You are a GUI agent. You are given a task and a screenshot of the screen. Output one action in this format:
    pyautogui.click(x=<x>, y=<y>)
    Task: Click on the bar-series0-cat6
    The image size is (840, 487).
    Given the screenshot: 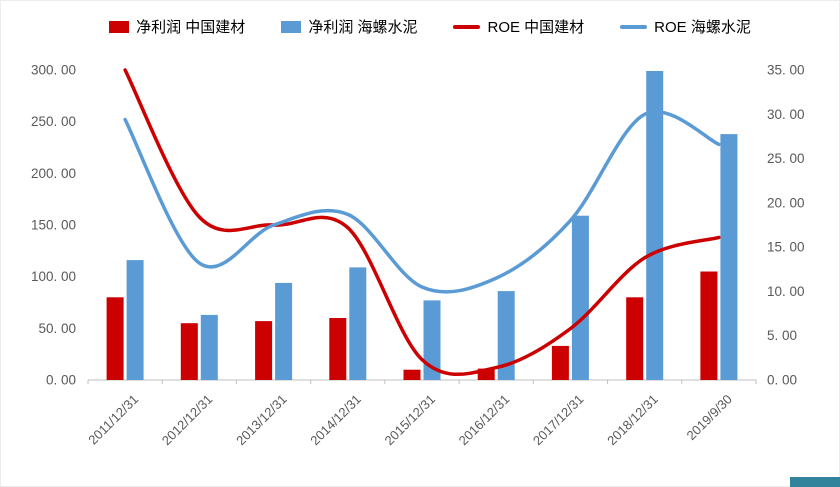 What is the action you would take?
    pyautogui.click(x=560, y=362)
    